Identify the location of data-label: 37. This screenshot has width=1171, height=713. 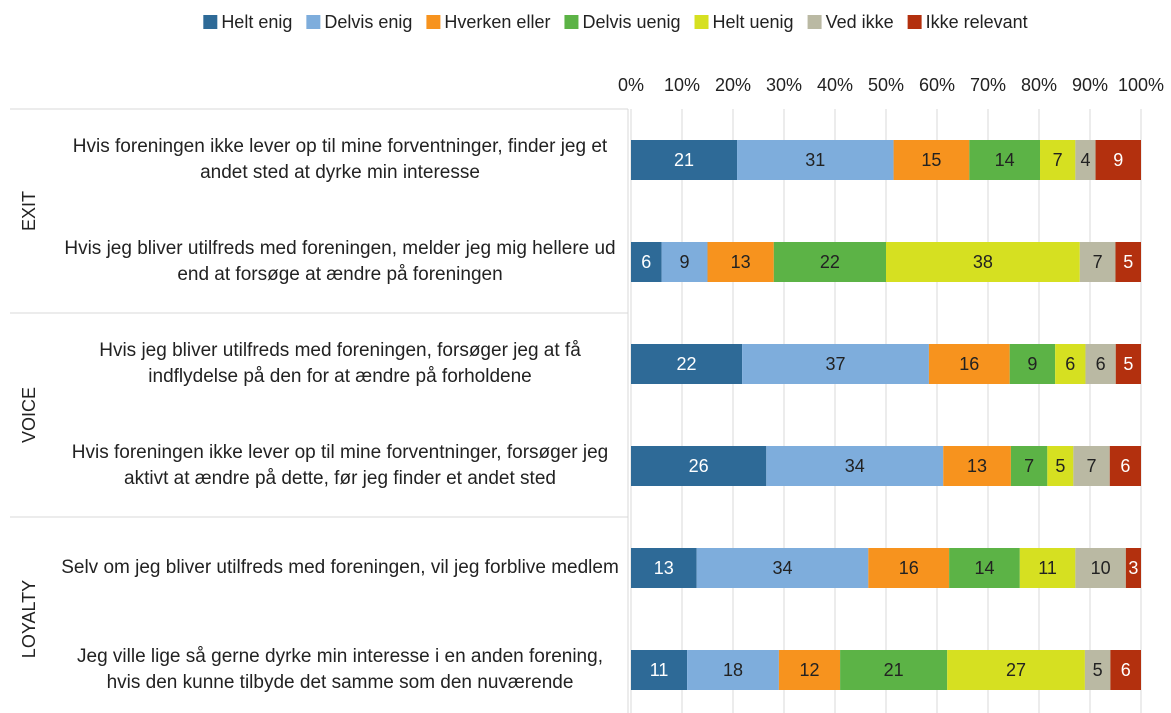
(835, 364).